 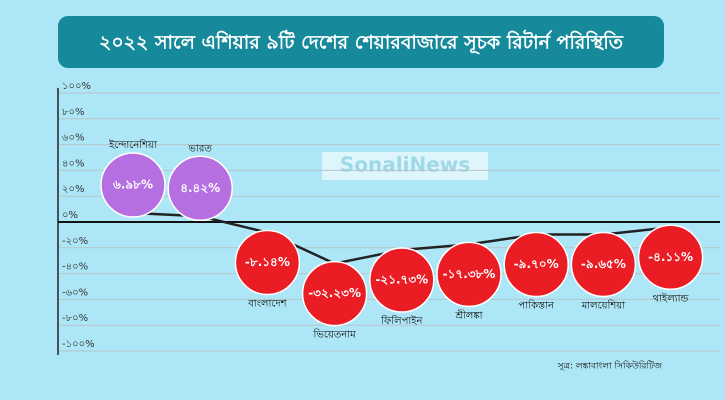 I want to click on value-label: -৯.৬৫%, so click(x=603, y=264).